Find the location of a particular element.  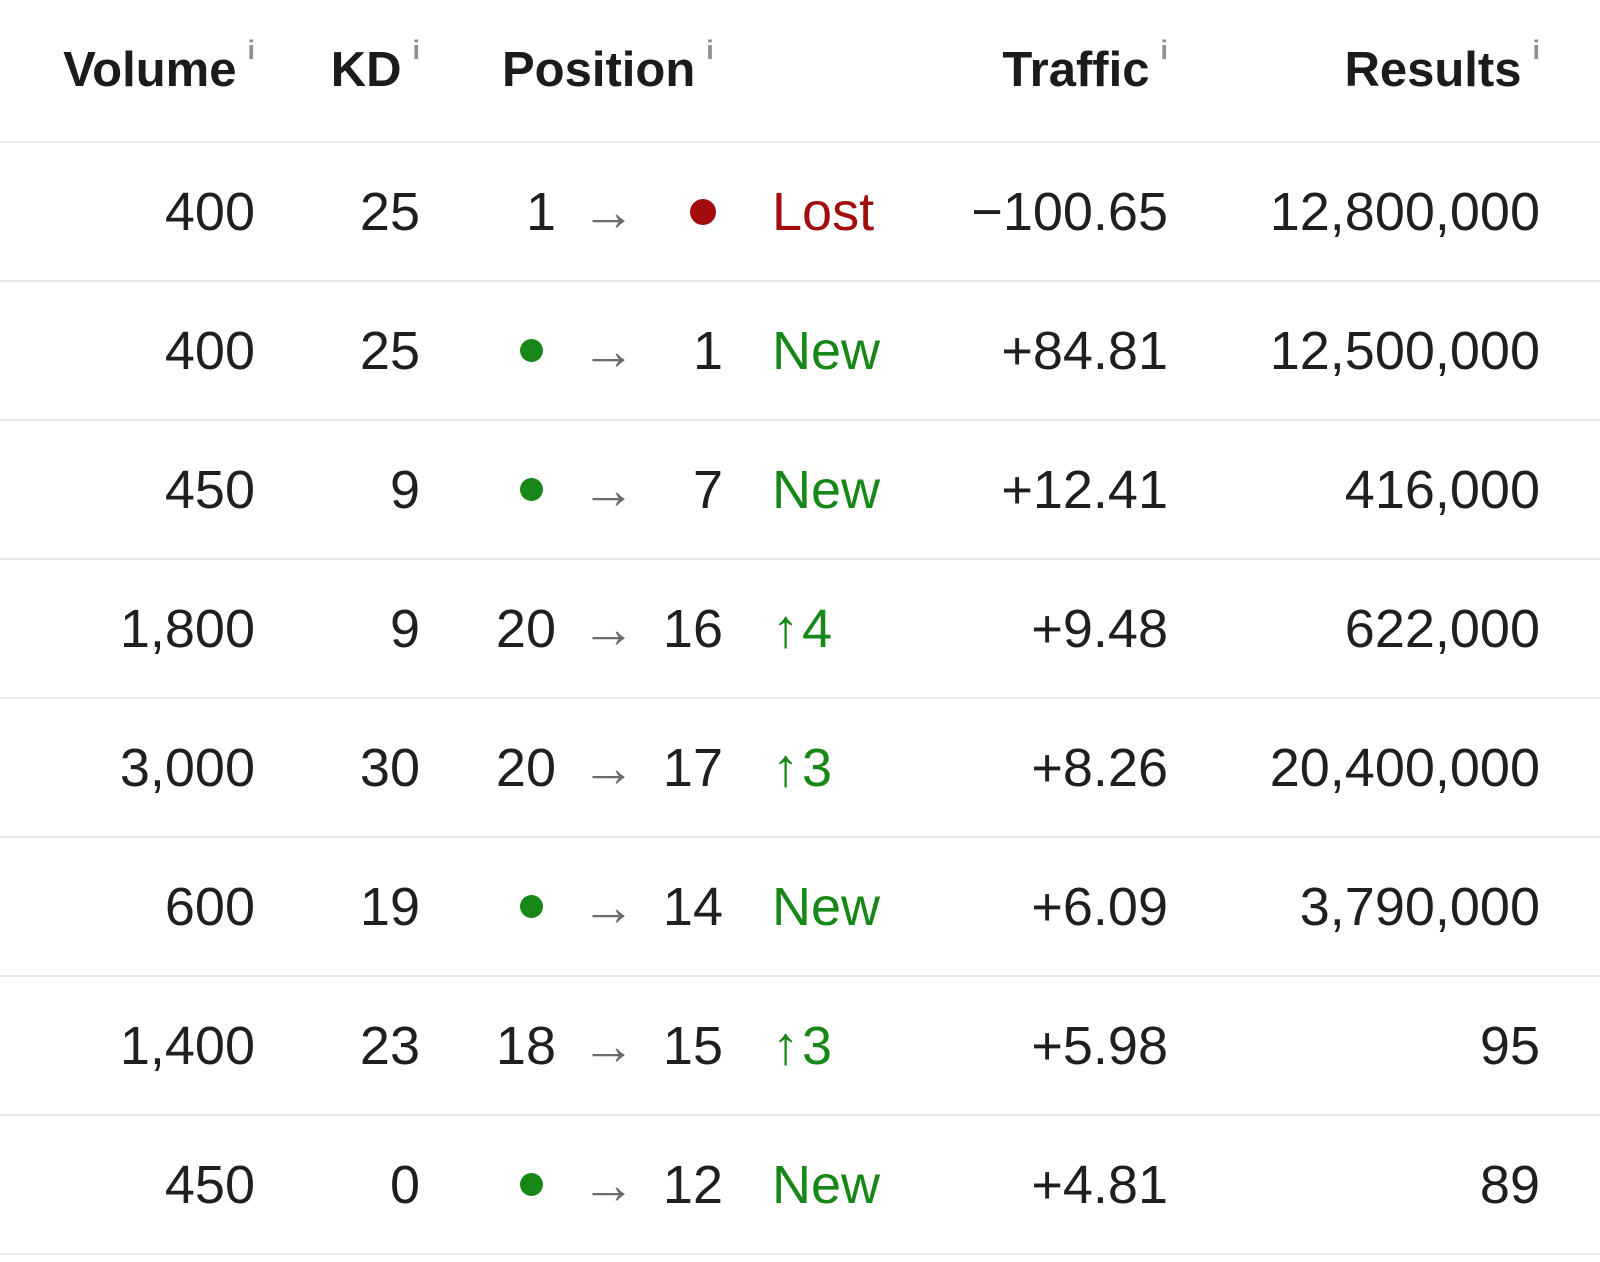

position-new-value: 15 is located at coordinates (692, 1046).